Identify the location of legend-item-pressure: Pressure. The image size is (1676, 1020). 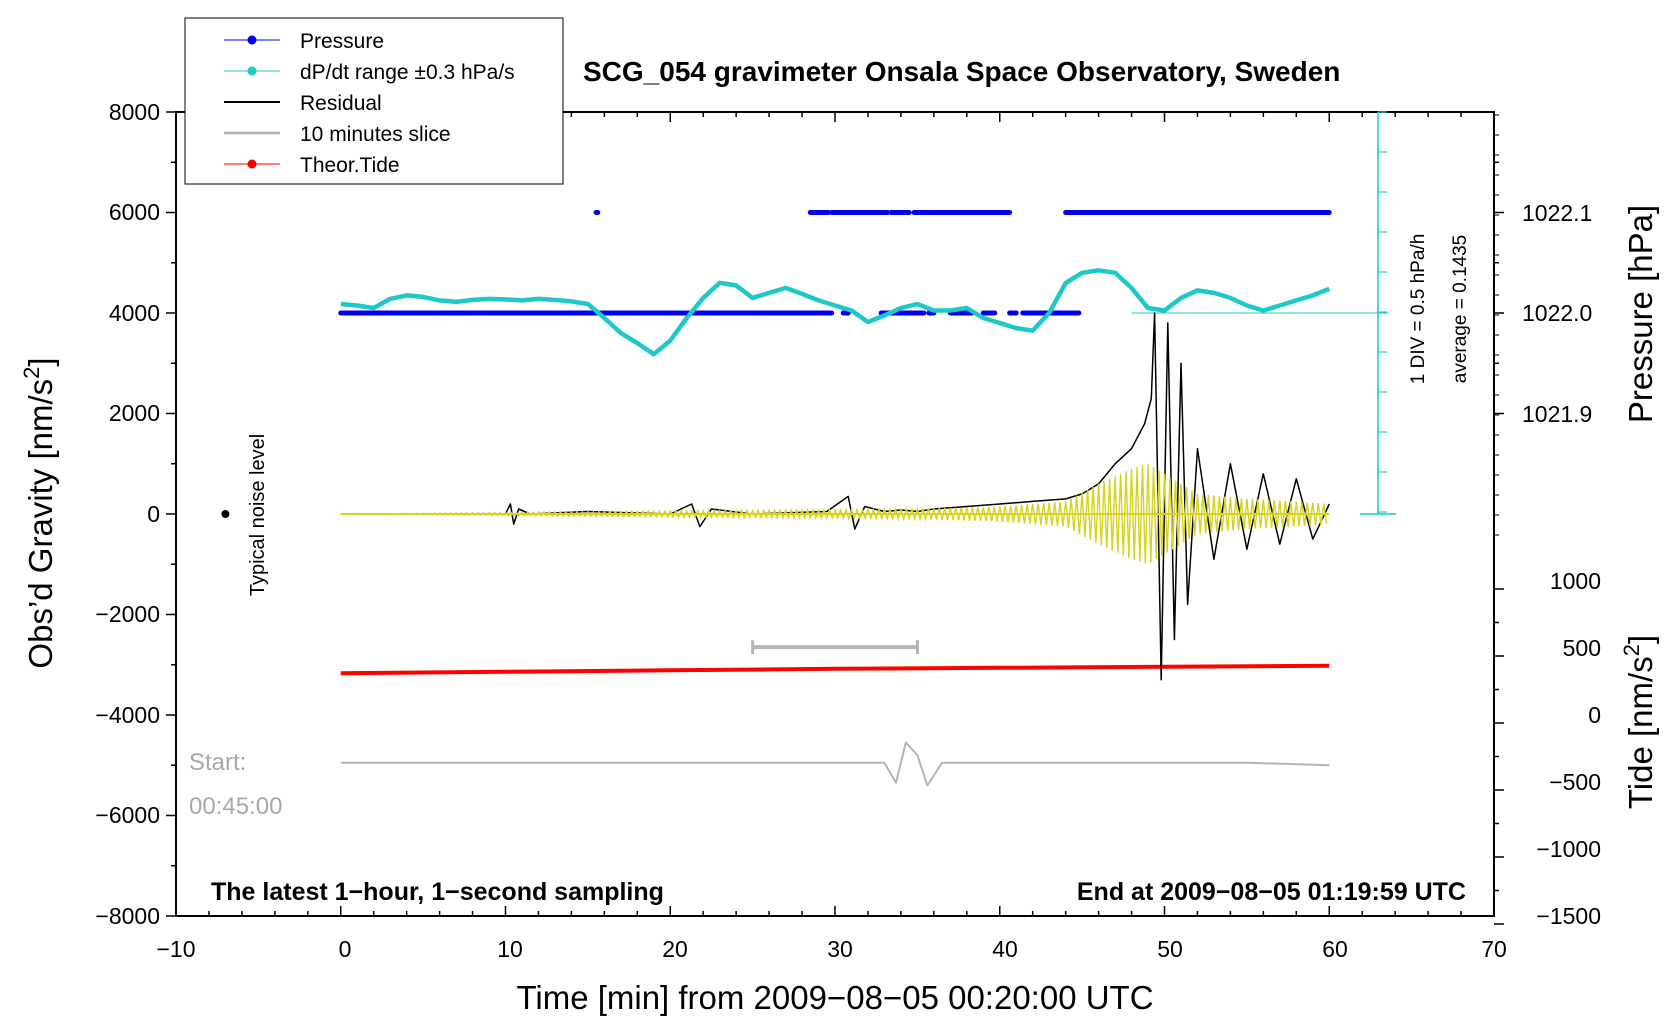
(304, 41).